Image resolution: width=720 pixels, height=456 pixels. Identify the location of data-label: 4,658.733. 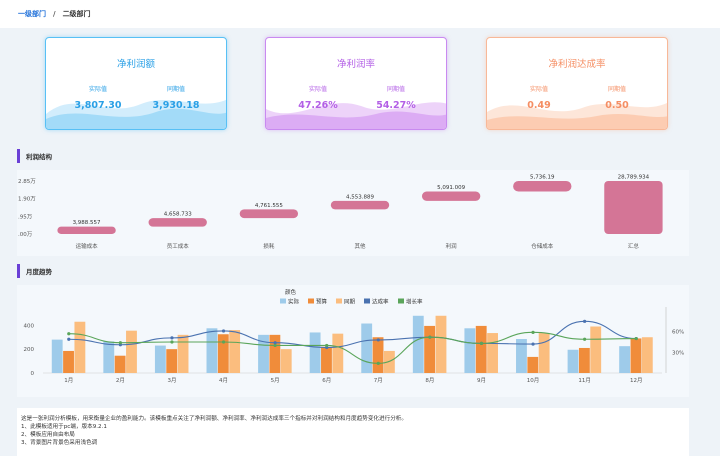
(178, 215).